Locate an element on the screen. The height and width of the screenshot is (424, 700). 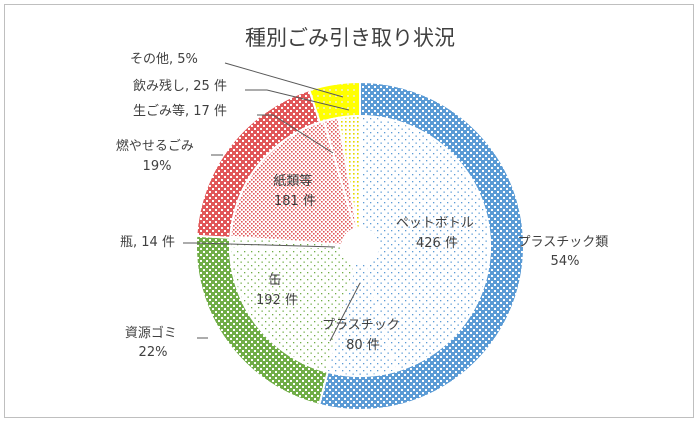
outer-label-plastic: プラスチック類 54% is located at coordinates (565, 252).